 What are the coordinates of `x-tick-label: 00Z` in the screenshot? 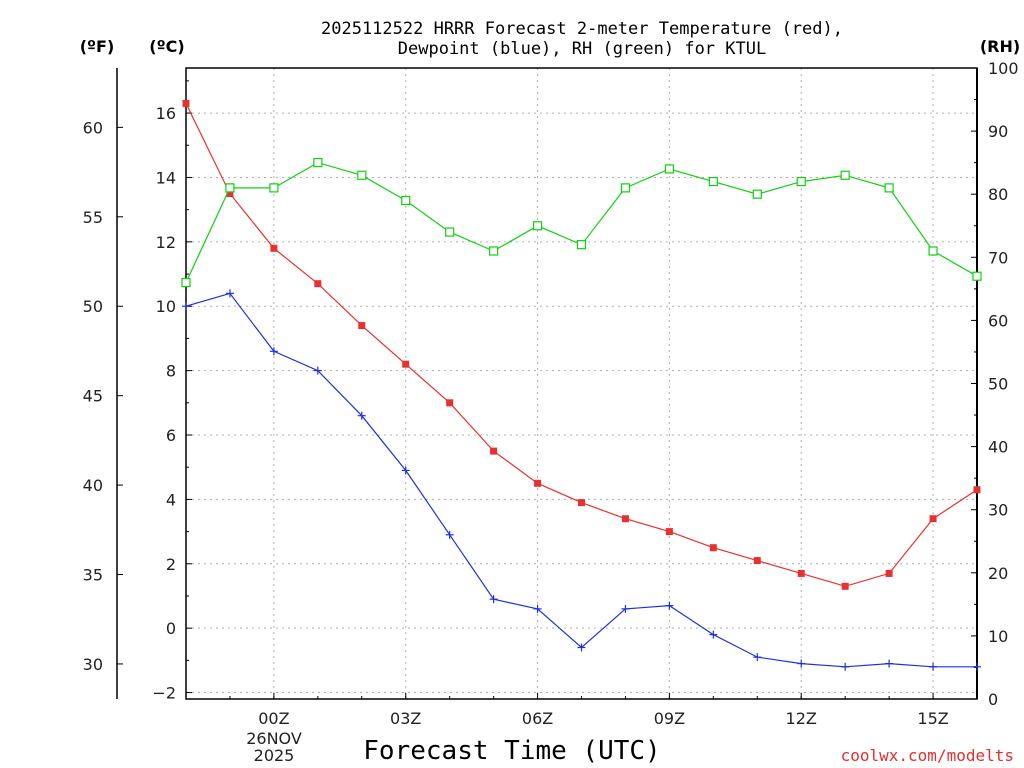 It's located at (273, 718).